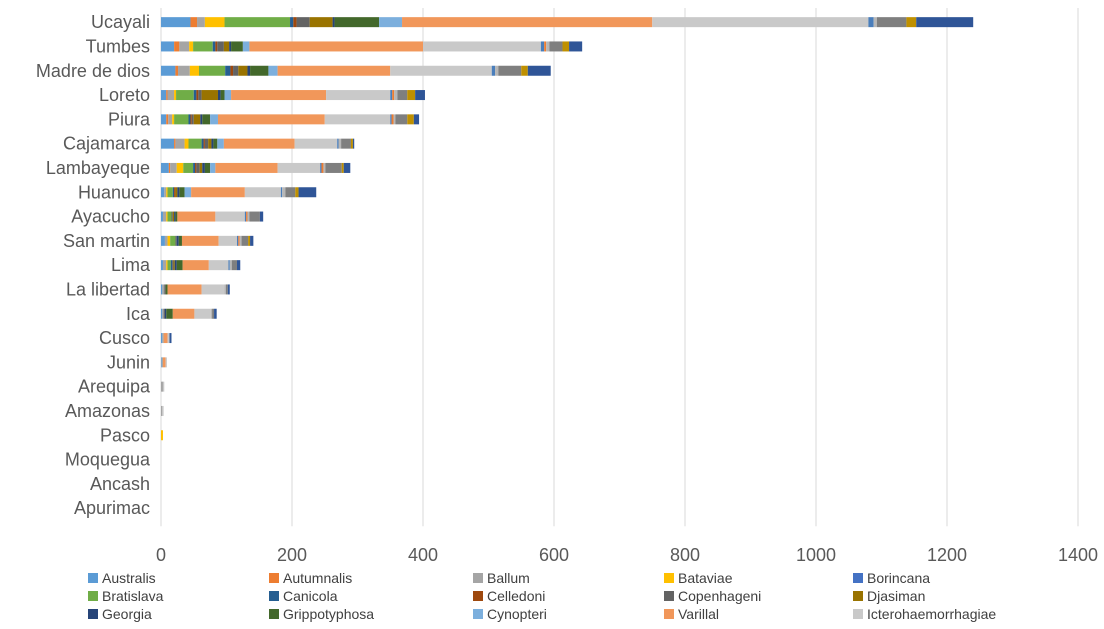 The width and height of the screenshot is (1104, 629). Describe the element at coordinates (125, 435) in the screenshot. I see `category-label: Pasco` at that location.